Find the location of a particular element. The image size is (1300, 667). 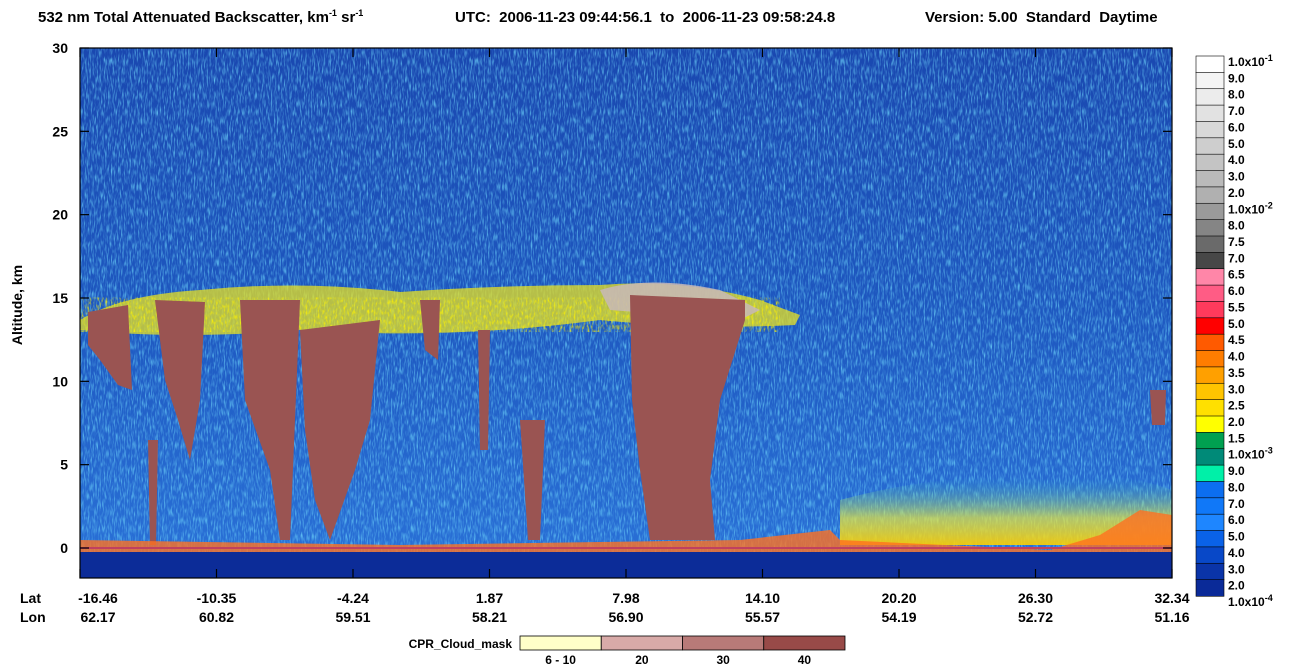

x-tick-label: 58.21 is located at coordinates (489, 617).